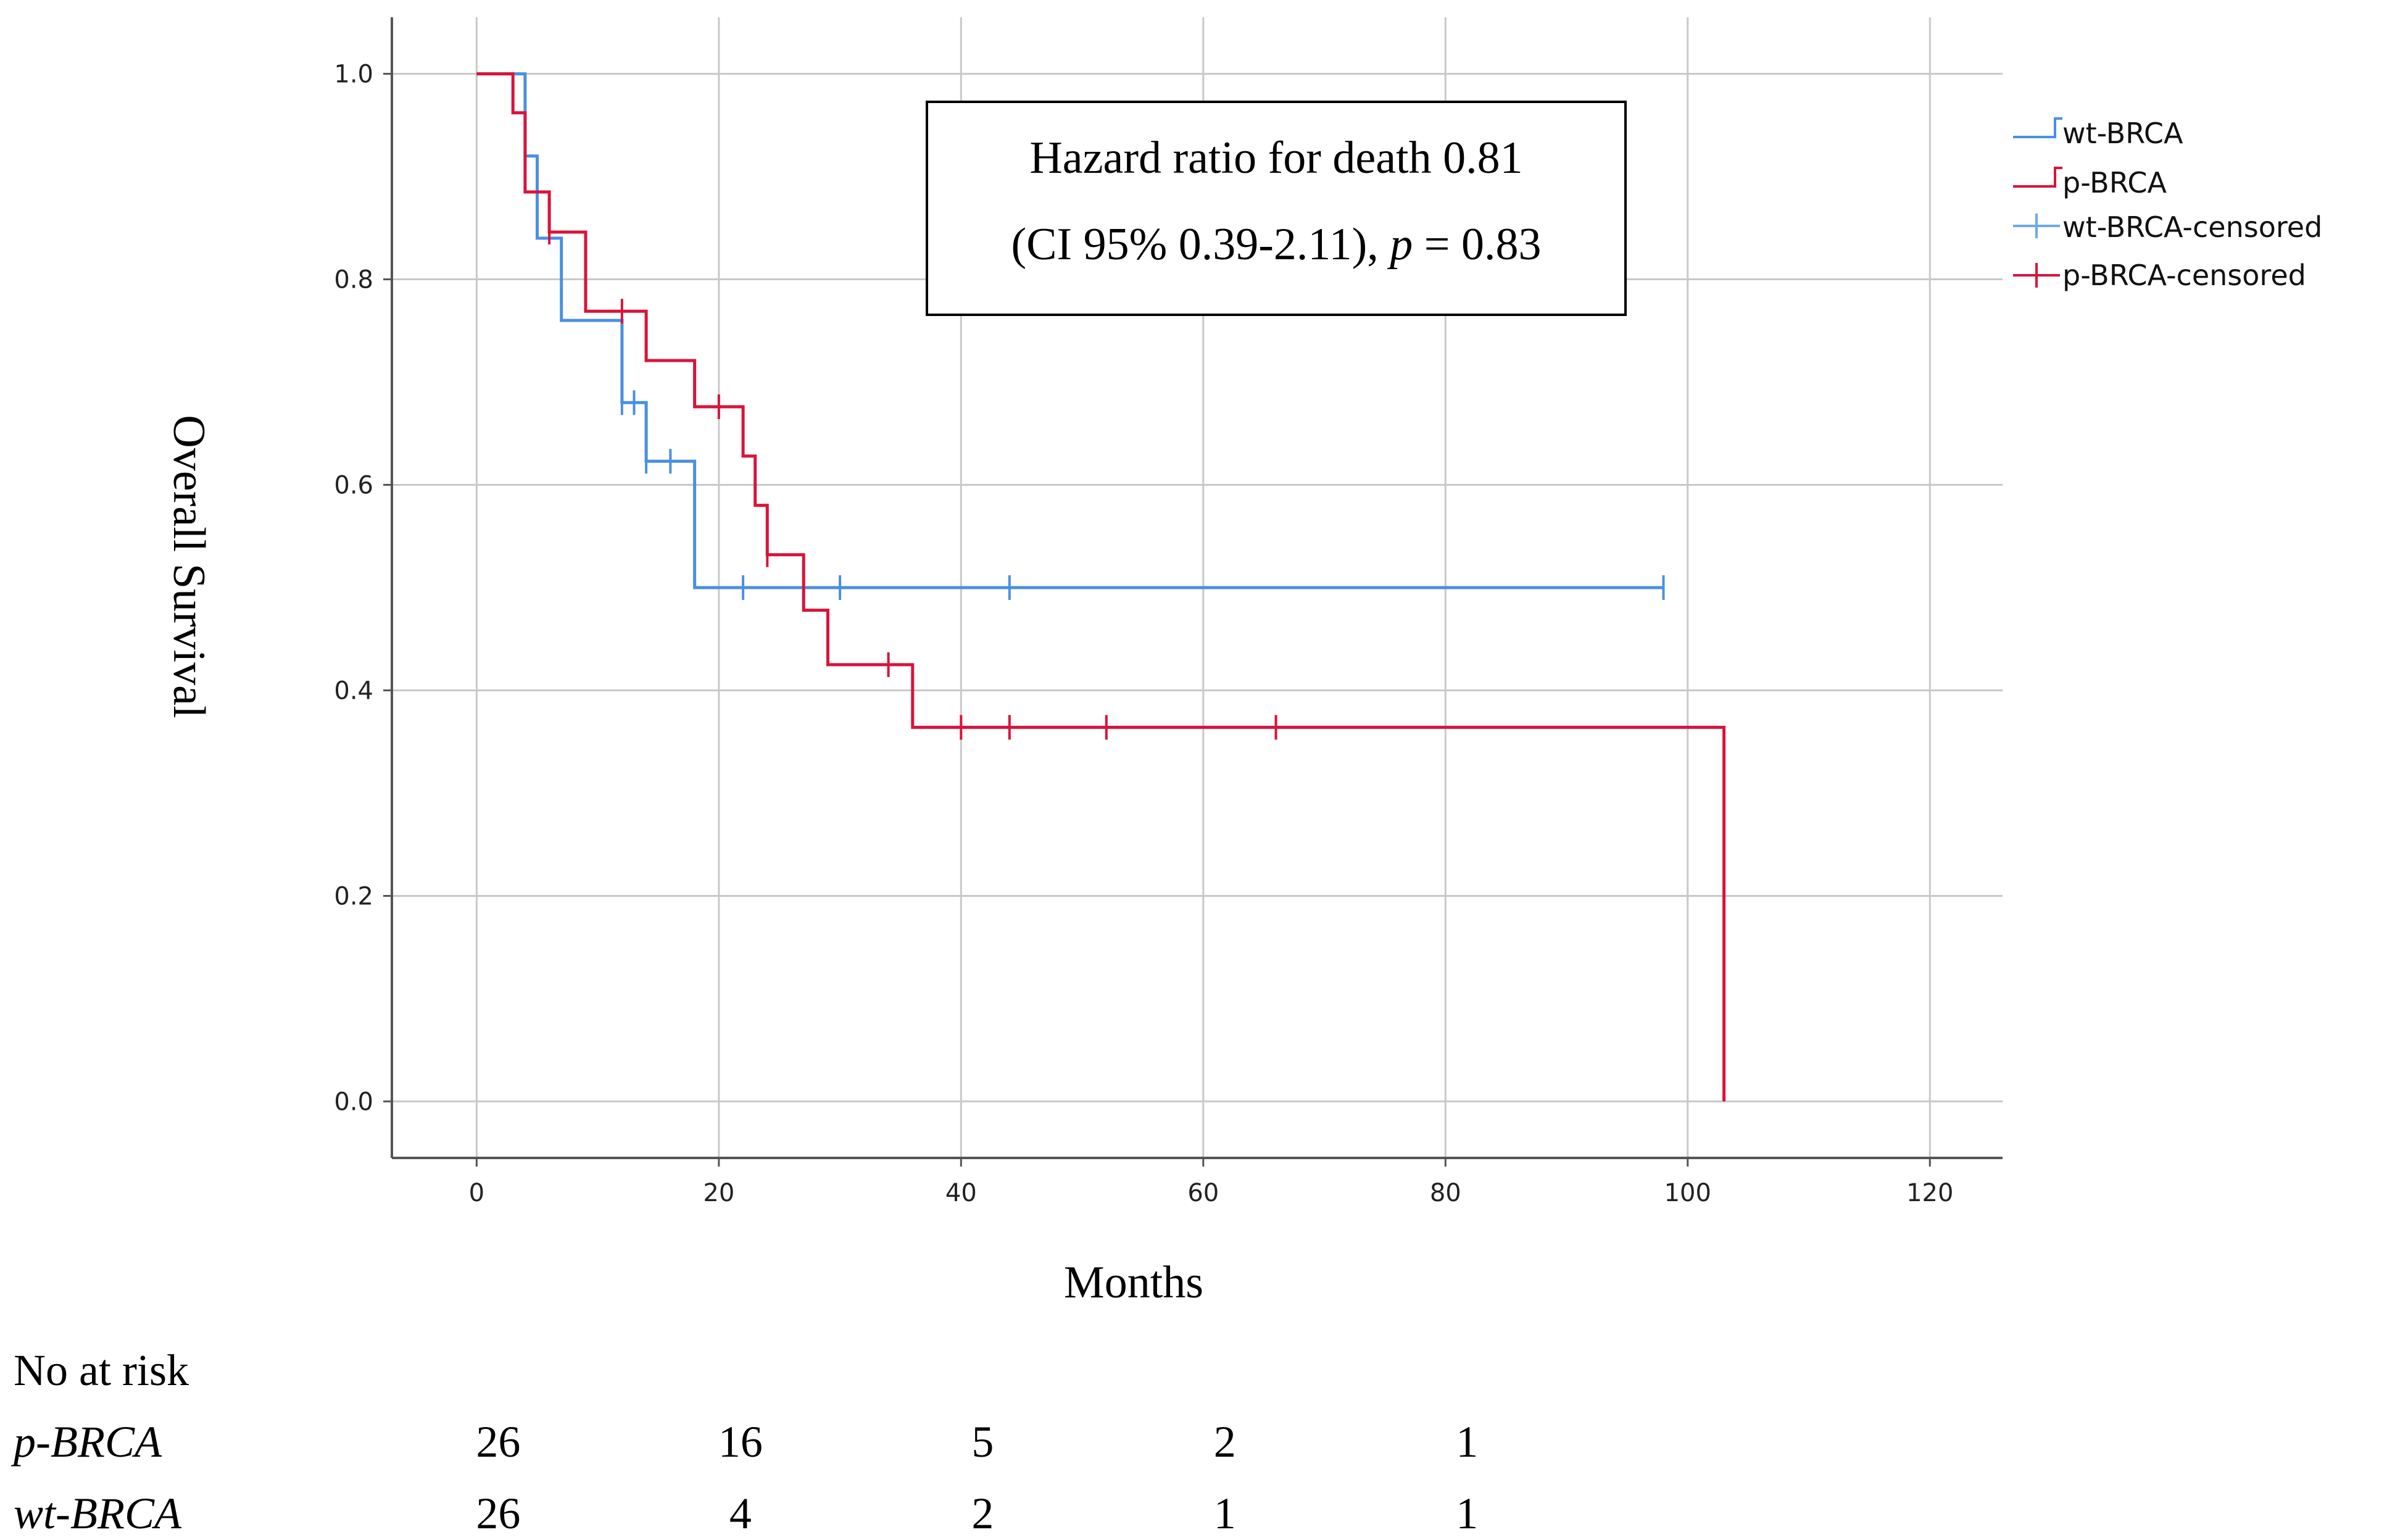  What do you see at coordinates (353, 486) in the screenshot?
I see `y-tick-label-3: 0.6` at bounding box center [353, 486].